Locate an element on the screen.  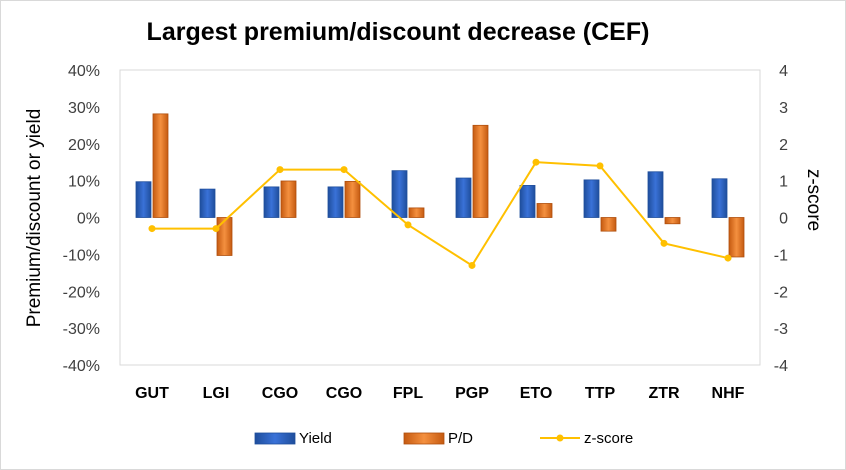
left-tick-label: -30% is located at coordinates (81, 329).